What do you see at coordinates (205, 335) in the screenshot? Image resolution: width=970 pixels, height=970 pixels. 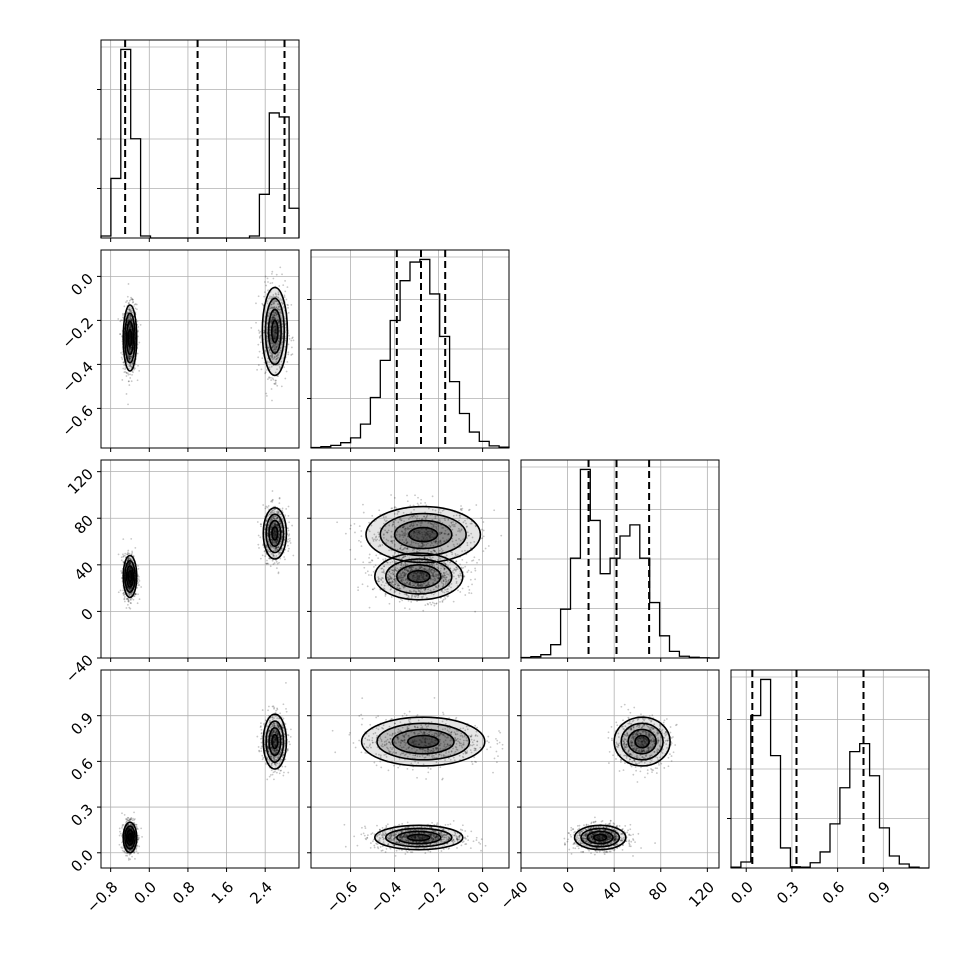 I see `point-cloud` at bounding box center [205, 335].